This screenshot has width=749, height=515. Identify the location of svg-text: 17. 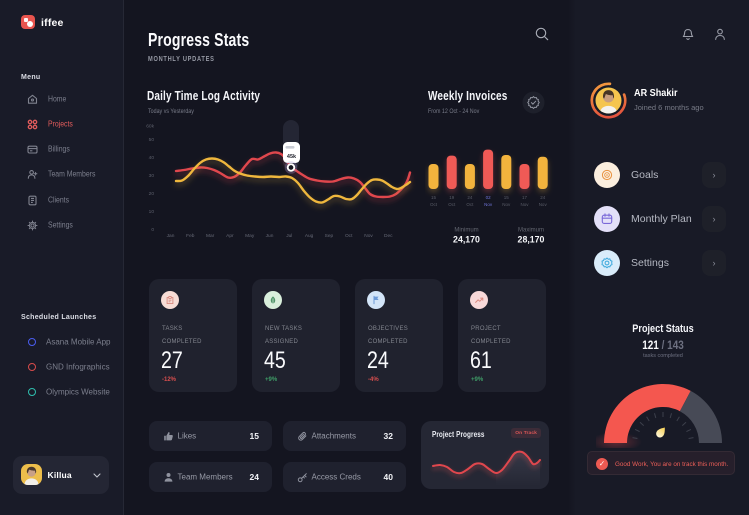
(525, 197).